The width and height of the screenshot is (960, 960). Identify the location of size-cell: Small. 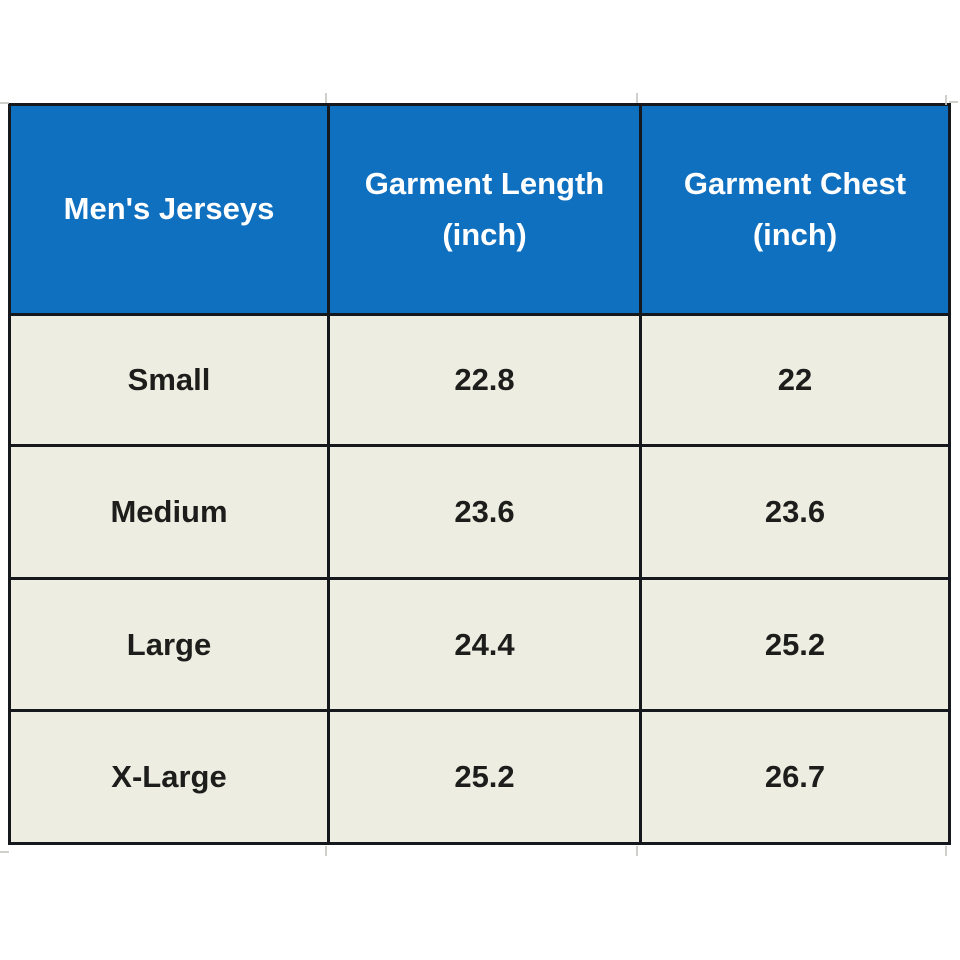
(169, 380).